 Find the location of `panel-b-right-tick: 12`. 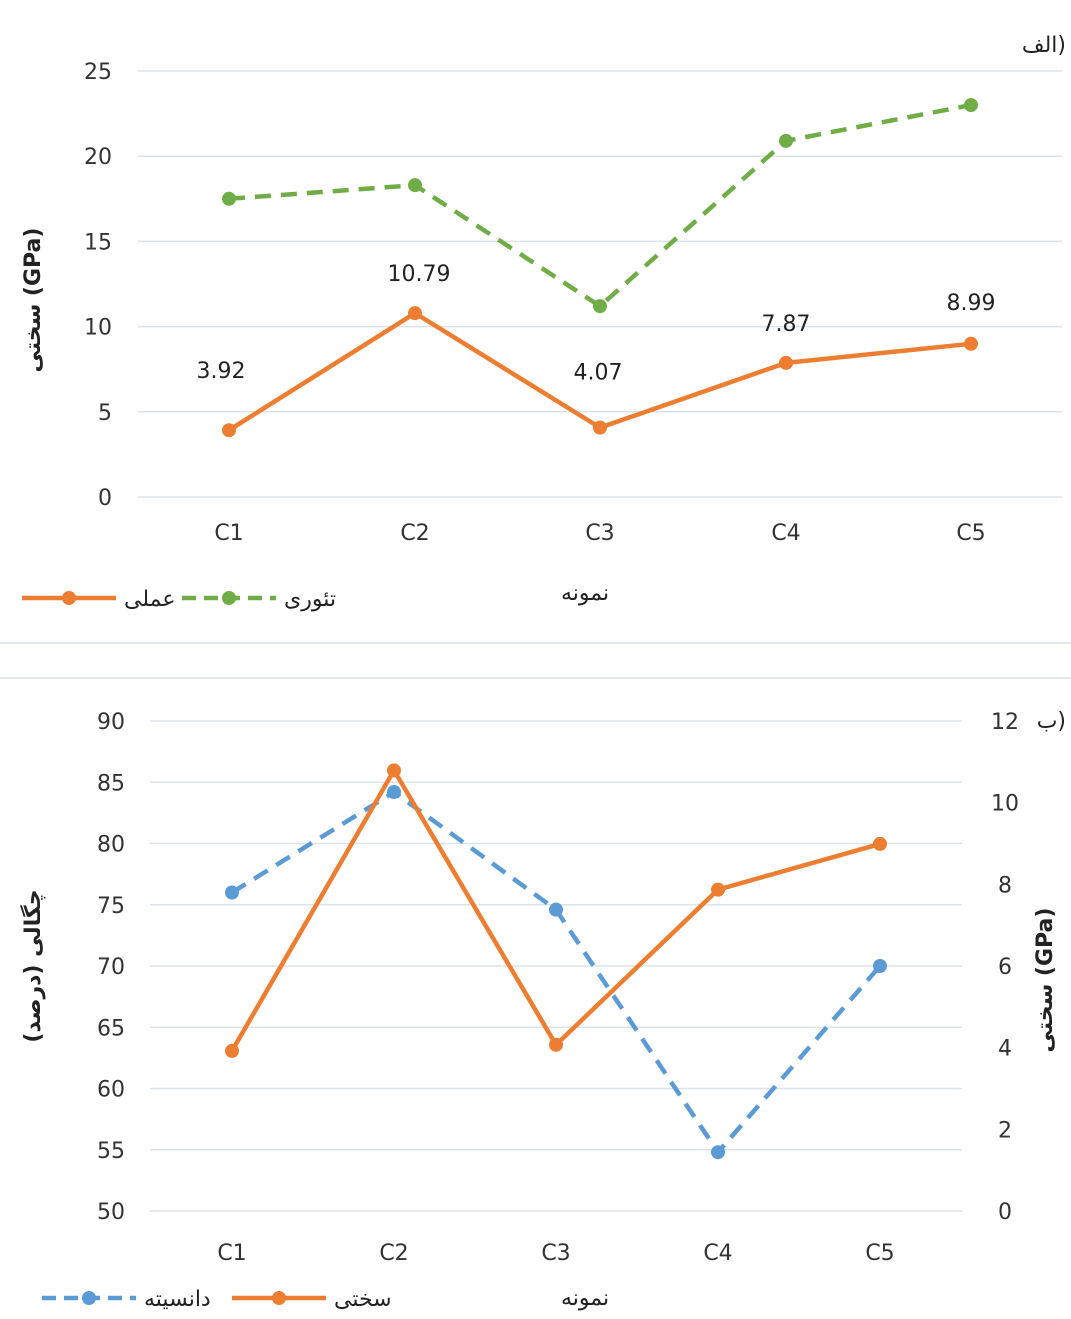

panel-b-right-tick: 12 is located at coordinates (1005, 722).